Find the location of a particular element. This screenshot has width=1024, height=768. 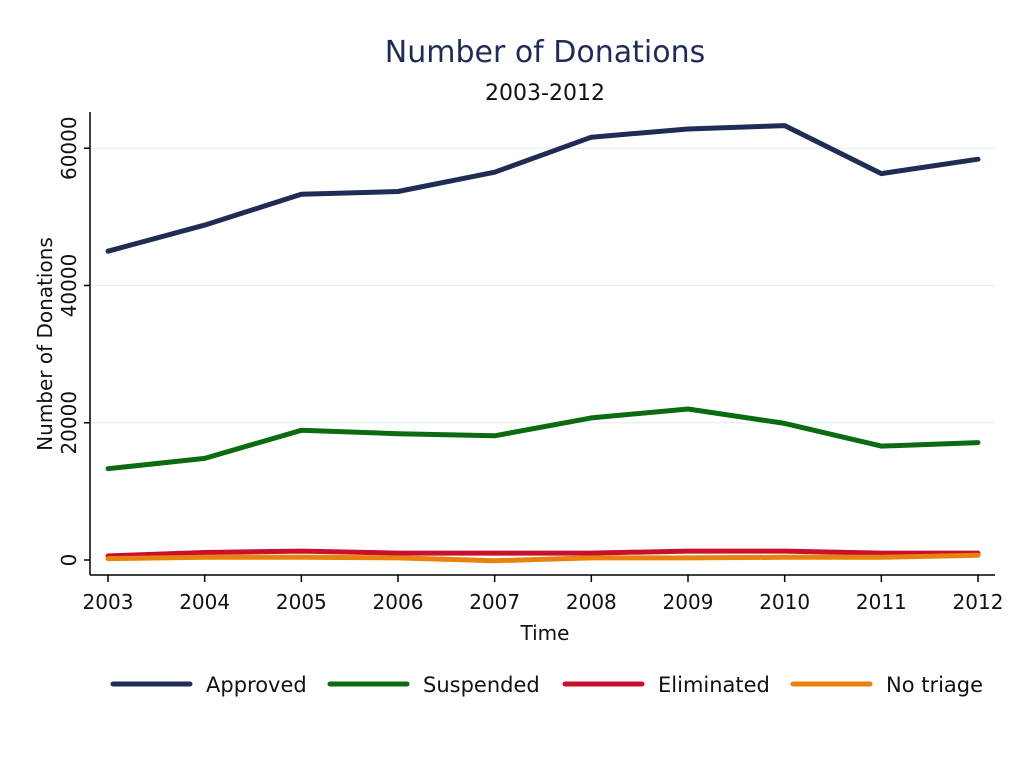

x-axis-label: Time is located at coordinates (545, 633).